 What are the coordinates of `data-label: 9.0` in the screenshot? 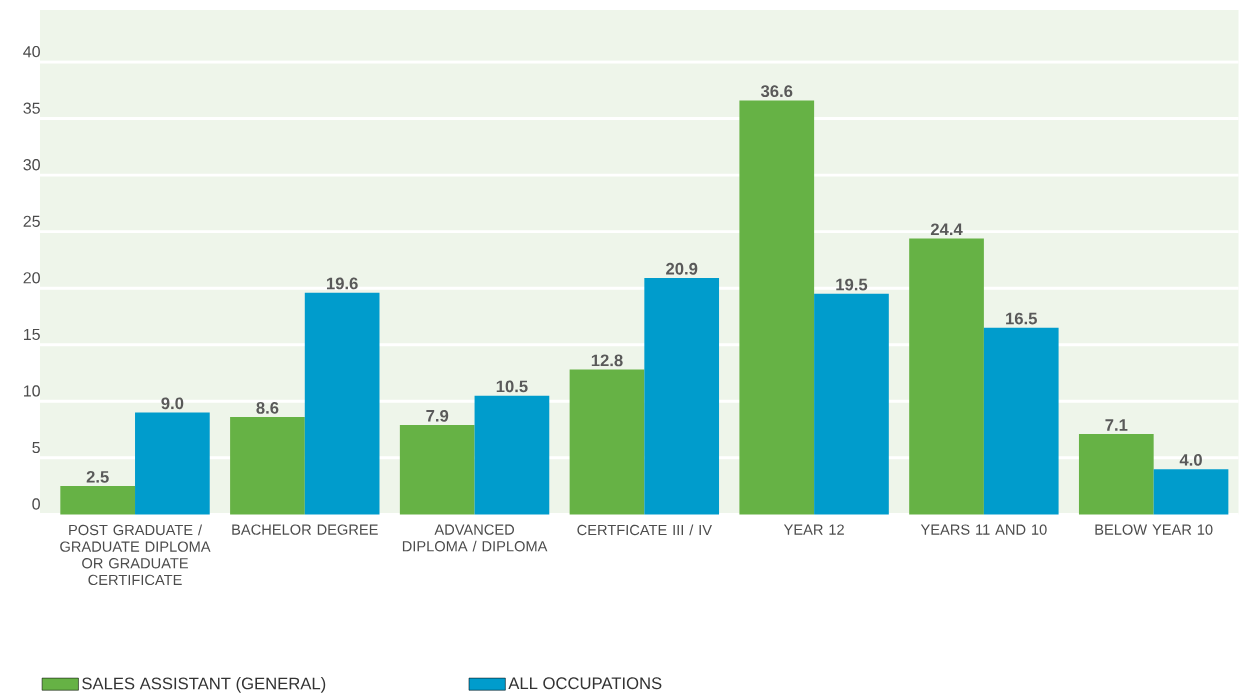 It's located at (172, 403).